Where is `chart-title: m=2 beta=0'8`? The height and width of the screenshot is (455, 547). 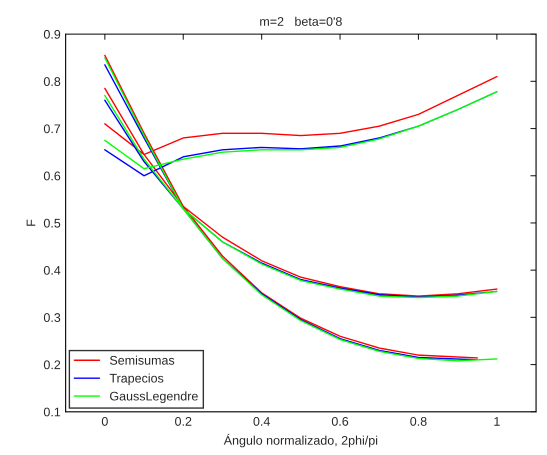
chart-title: m=2 beta=0'8 is located at coordinates (301, 21).